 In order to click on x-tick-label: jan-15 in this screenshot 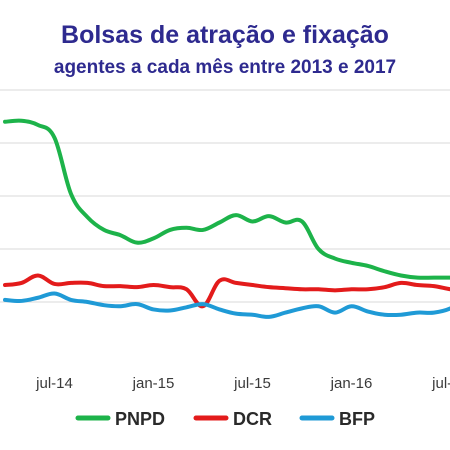, I will do `click(153, 383)`.